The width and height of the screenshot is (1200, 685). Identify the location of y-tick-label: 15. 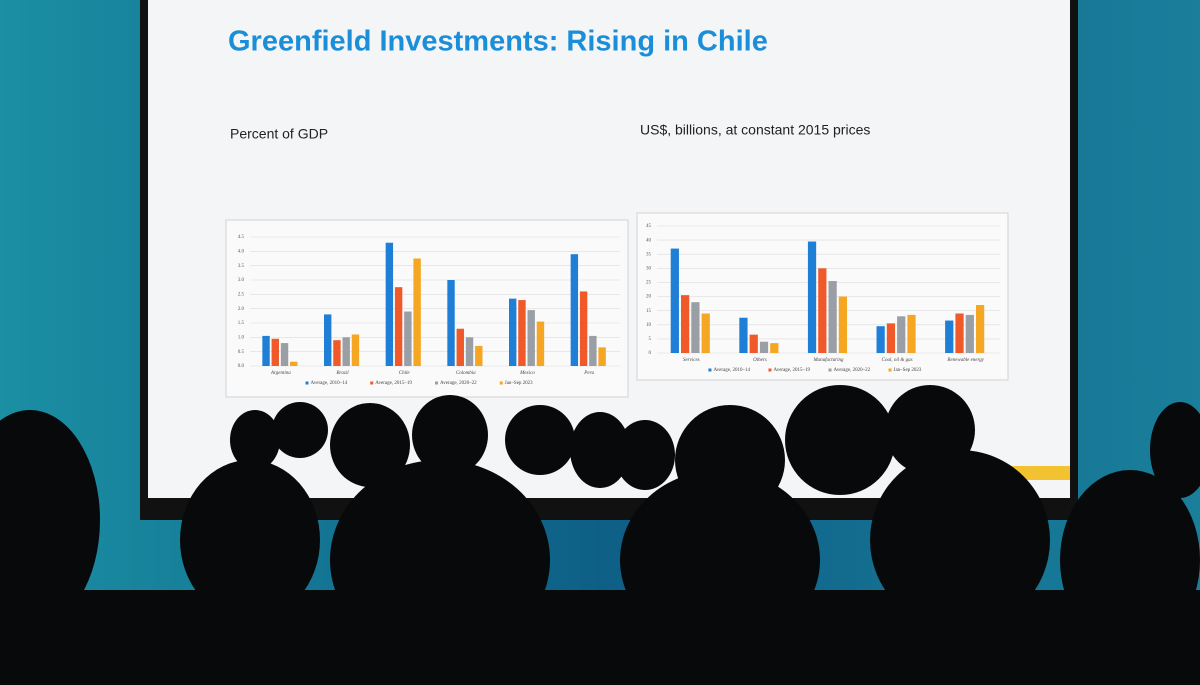
(649, 311).